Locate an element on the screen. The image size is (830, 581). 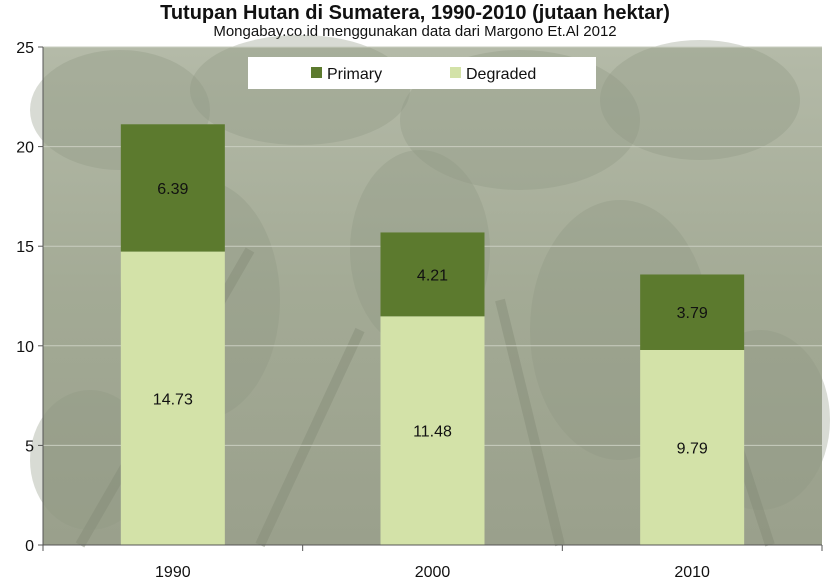
data-label: 6.39 is located at coordinates (172, 189).